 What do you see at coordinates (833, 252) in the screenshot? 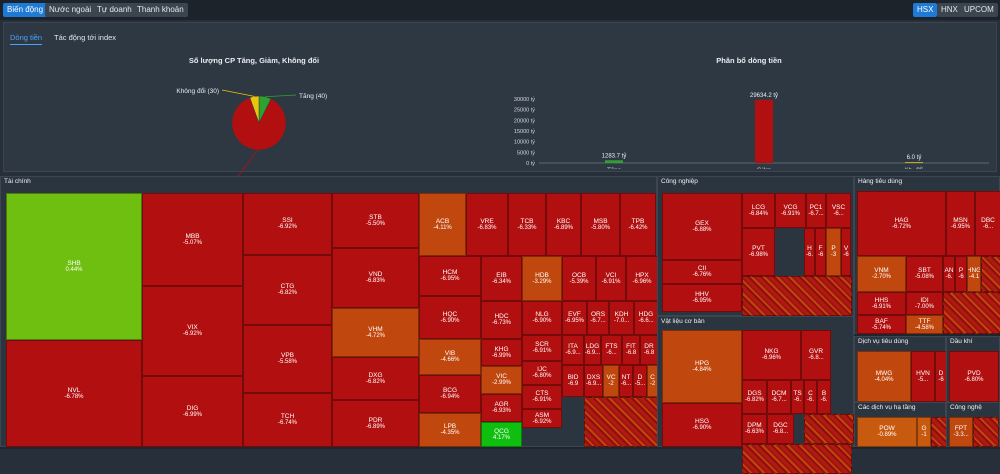
I see `stock-tile: P -3` at bounding box center [833, 252].